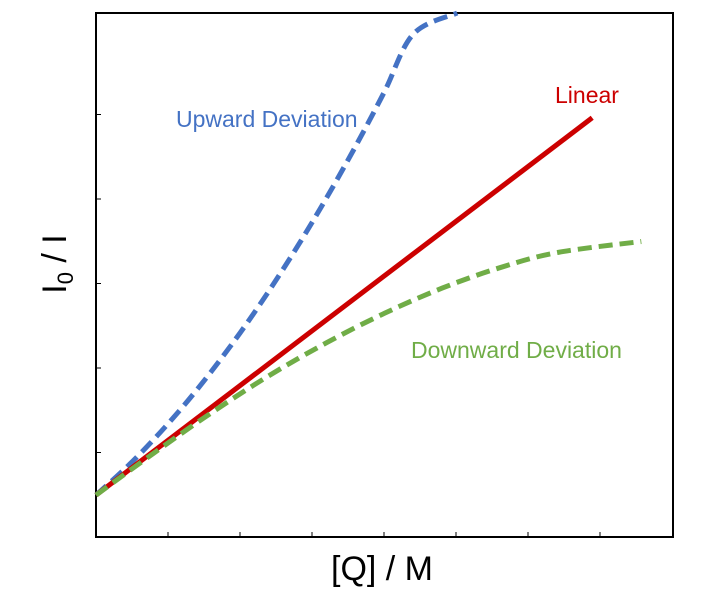  I want to click on y-axis-label: I0 / I, so click(57, 264).